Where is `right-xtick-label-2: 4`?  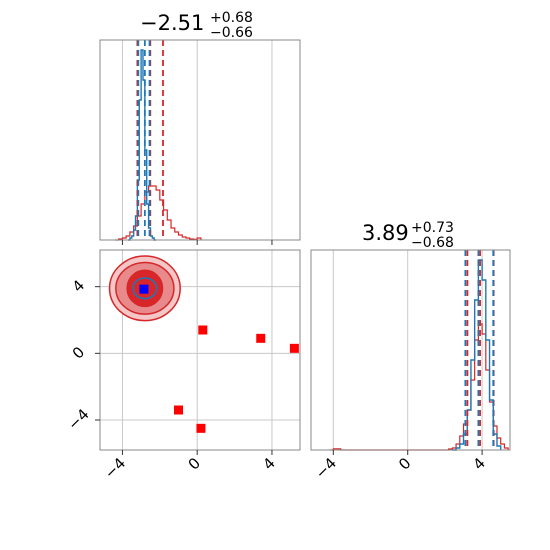
right-xtick-label-2: 4 is located at coordinates (478, 463).